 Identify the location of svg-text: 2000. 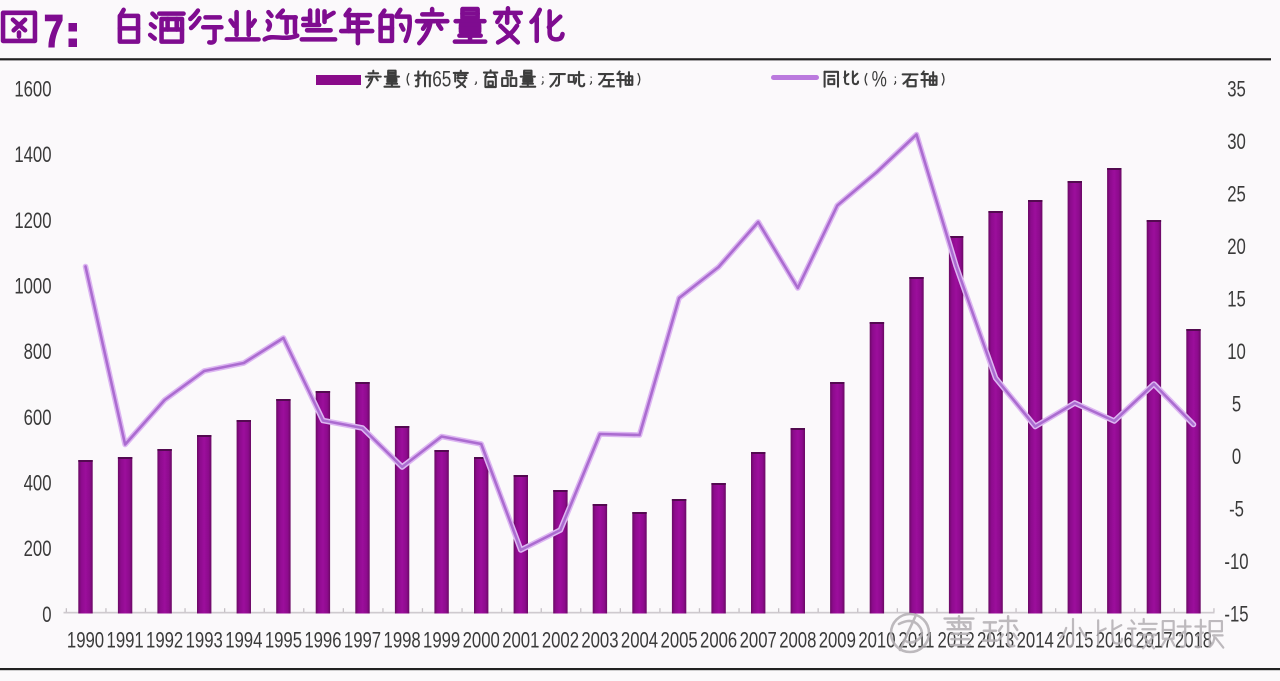
(481, 640).